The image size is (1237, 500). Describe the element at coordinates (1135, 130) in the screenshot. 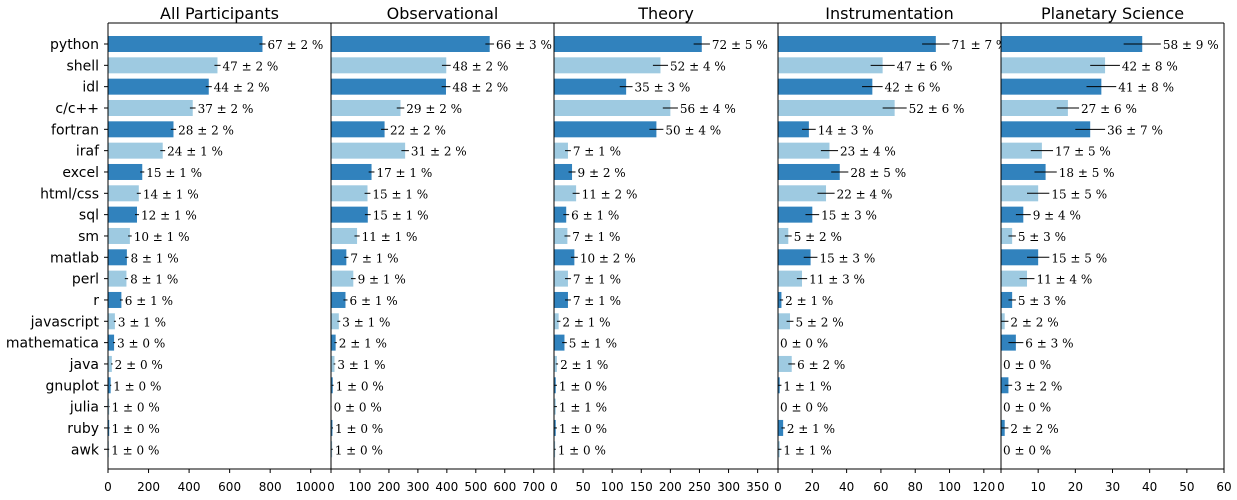

I see `value-label: 36 ± 7 %` at that location.